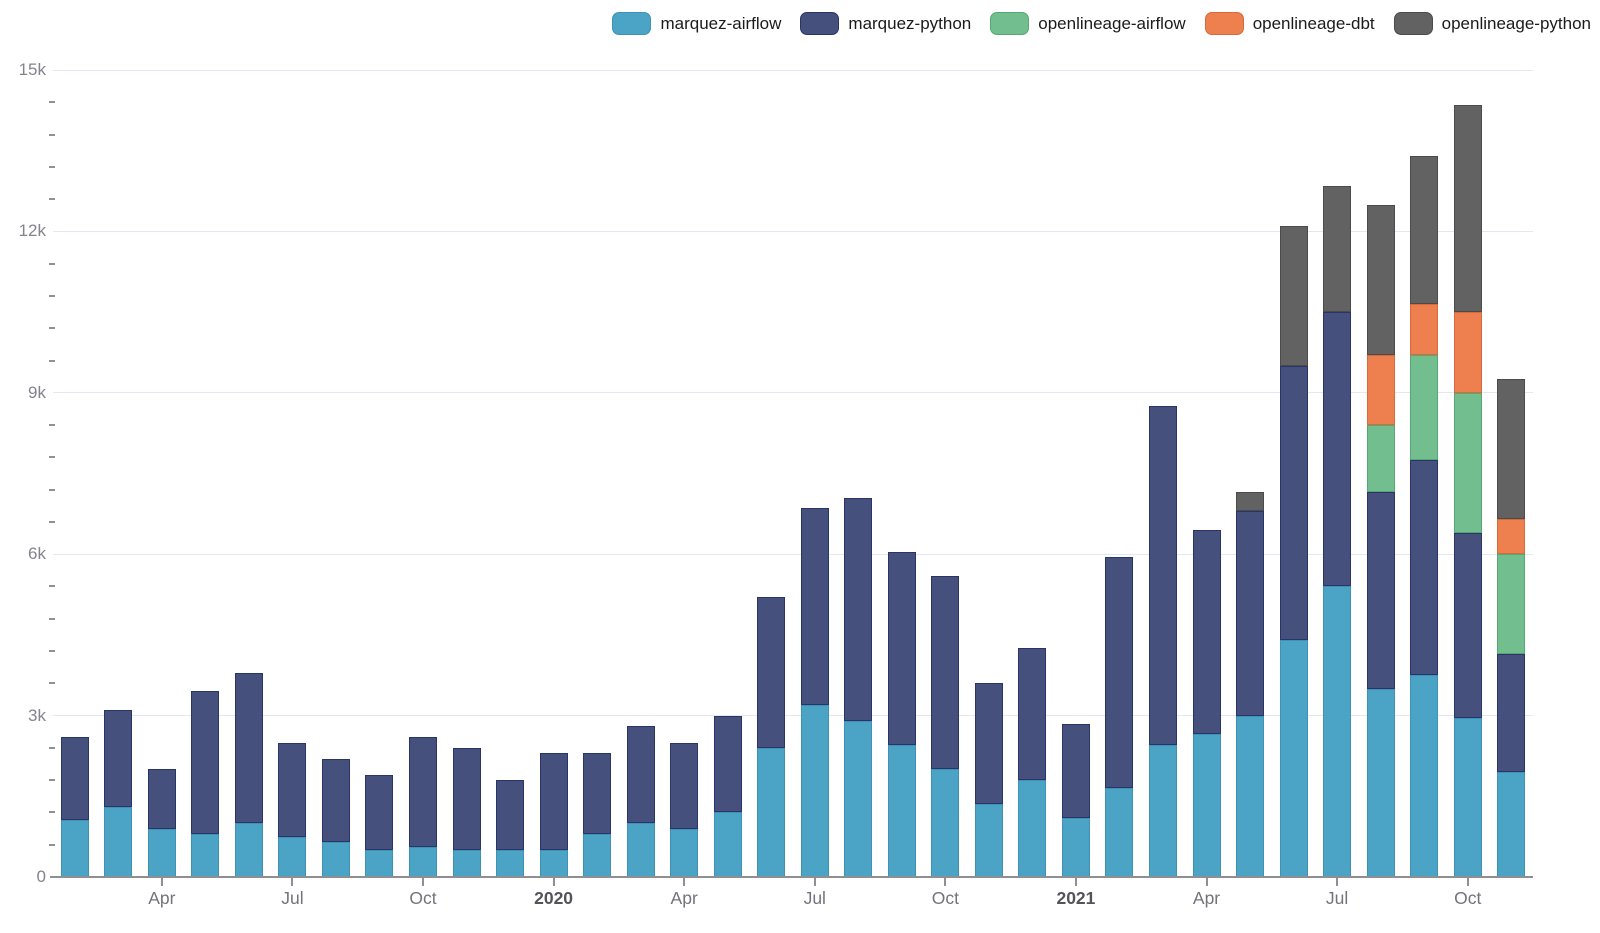 Image resolution: width=1600 pixels, height=933 pixels. Describe the element at coordinates (727, 796) in the screenshot. I see `bar-may-2020` at that location.